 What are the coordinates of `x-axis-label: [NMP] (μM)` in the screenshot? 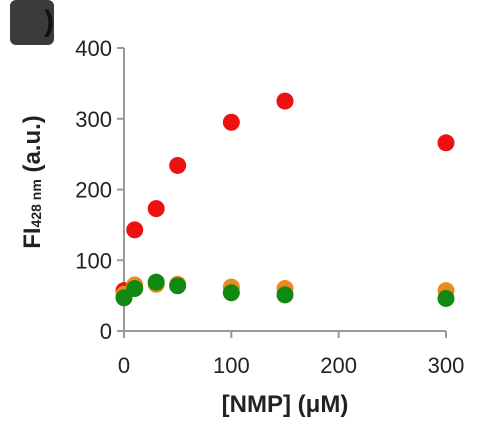 It's located at (285, 404).